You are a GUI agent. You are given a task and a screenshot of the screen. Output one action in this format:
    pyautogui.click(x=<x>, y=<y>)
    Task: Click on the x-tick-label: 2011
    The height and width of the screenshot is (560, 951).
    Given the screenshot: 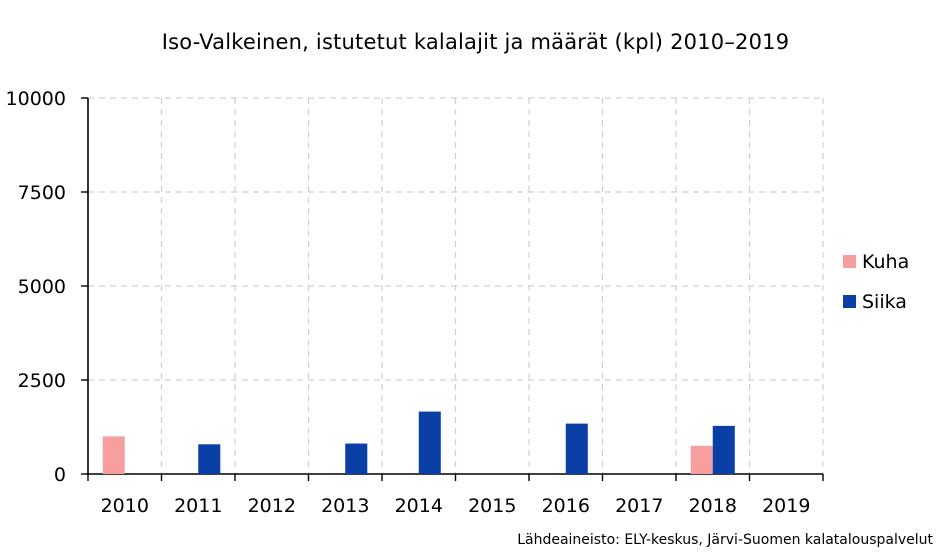 What is the action you would take?
    pyautogui.click(x=198, y=506)
    